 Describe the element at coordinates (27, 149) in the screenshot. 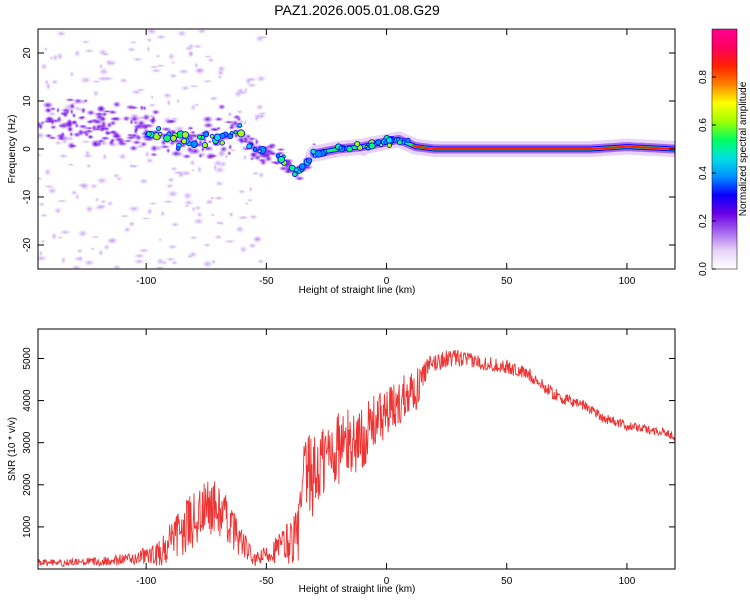

I see `spec-ytick-label: 0` at that location.